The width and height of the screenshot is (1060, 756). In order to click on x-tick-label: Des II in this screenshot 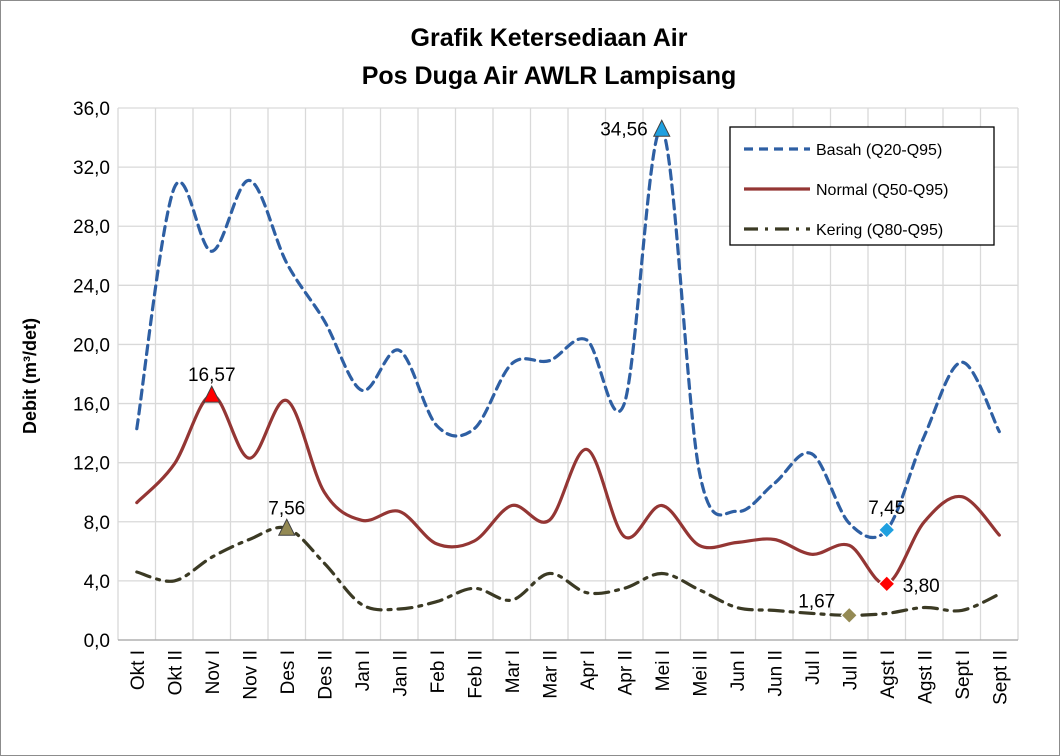, I will do `click(325, 675)`.